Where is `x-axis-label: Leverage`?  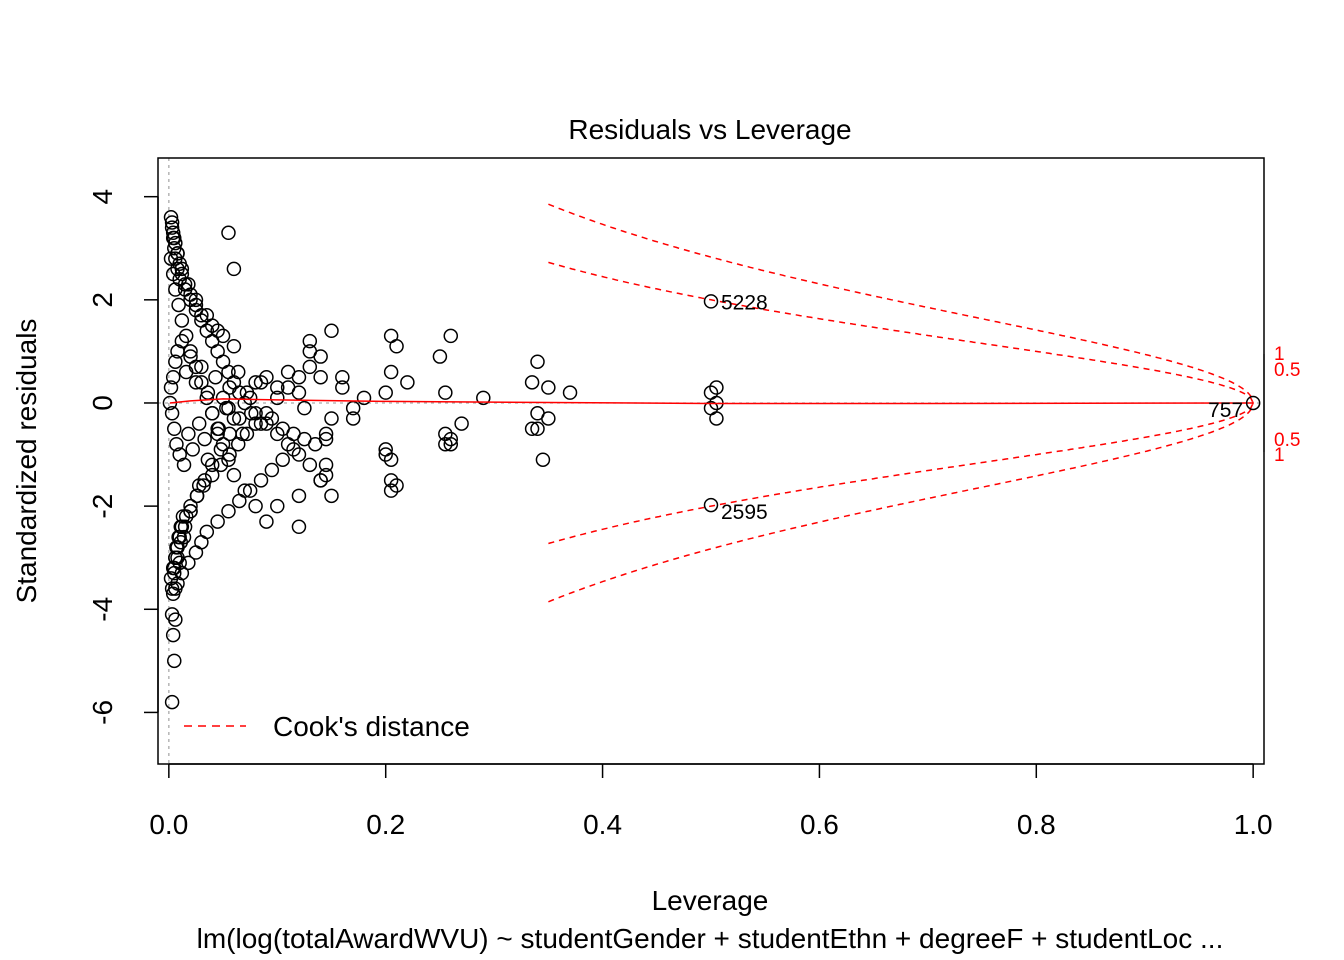
x-axis-label: Leverage is located at coordinates (710, 900).